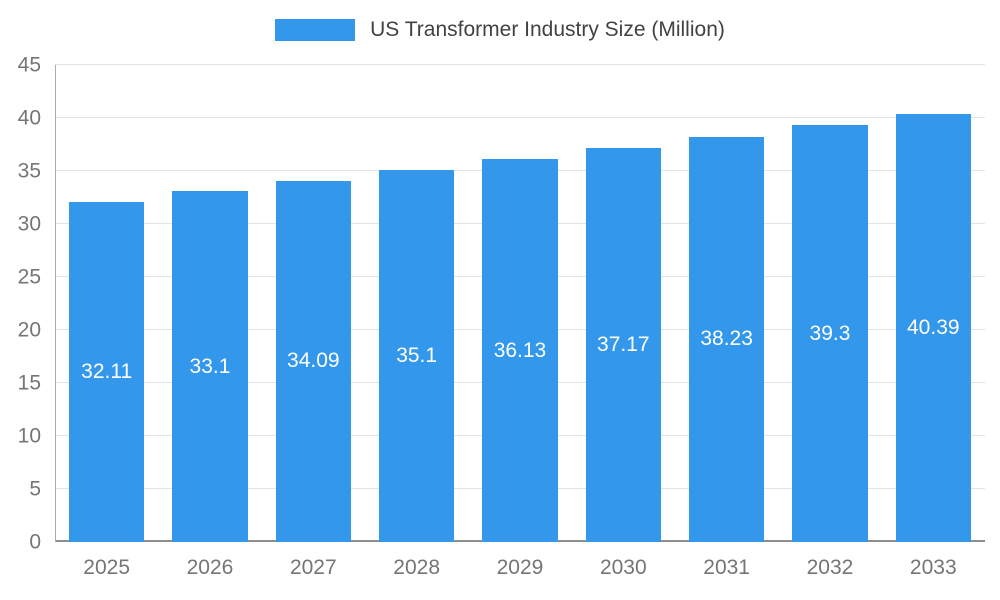 This screenshot has width=1000, height=600. What do you see at coordinates (29, 65) in the screenshot?
I see `y-tick-label: 45` at bounding box center [29, 65].